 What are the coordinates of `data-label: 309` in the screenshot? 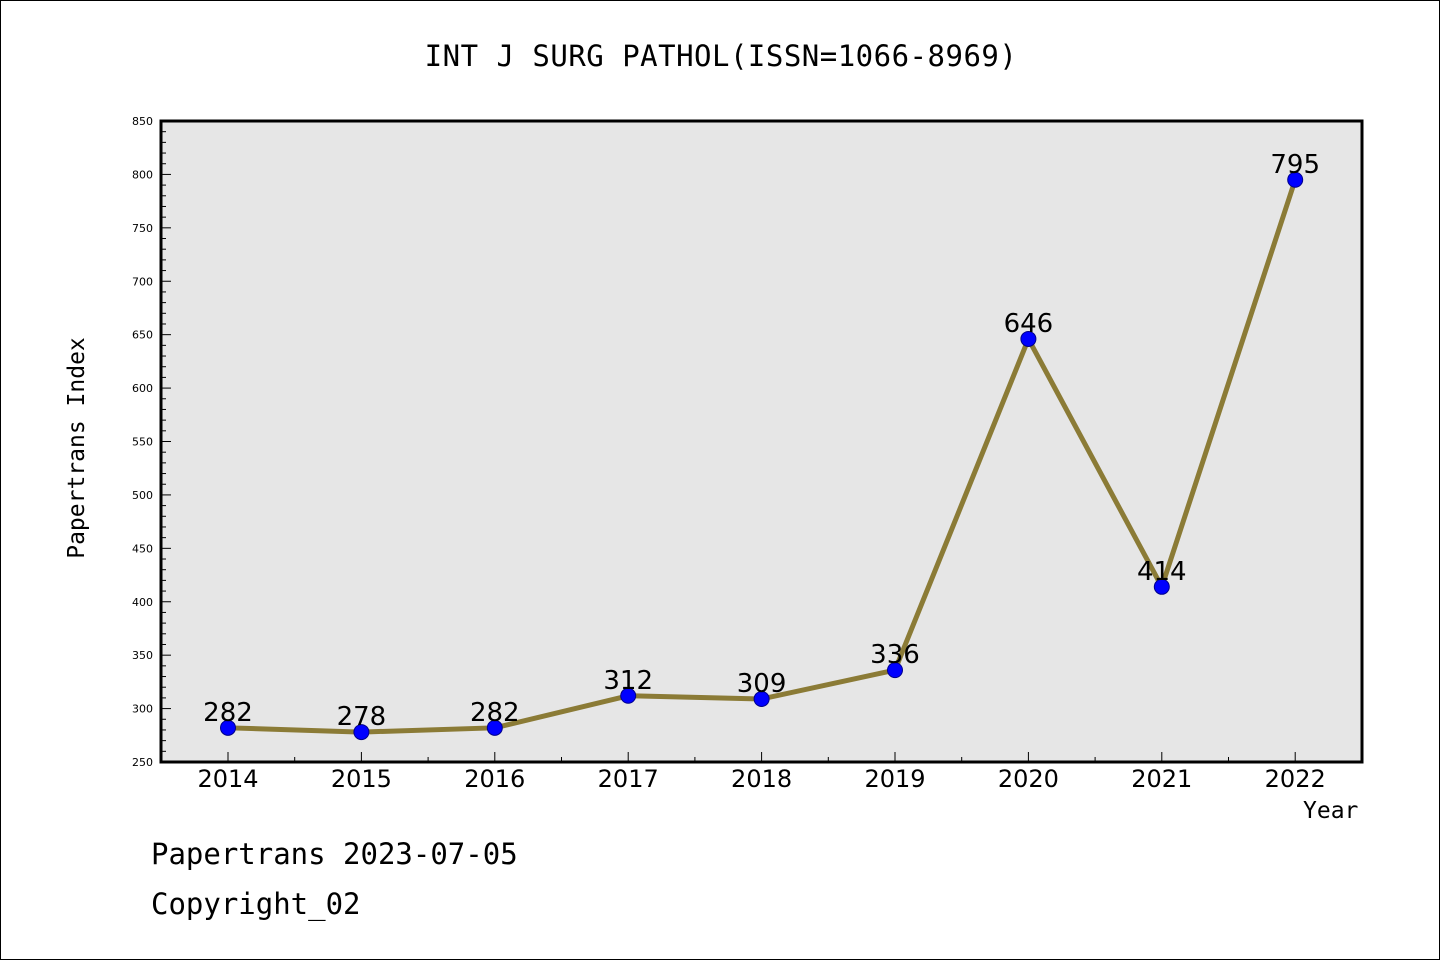 It's located at (762, 684).